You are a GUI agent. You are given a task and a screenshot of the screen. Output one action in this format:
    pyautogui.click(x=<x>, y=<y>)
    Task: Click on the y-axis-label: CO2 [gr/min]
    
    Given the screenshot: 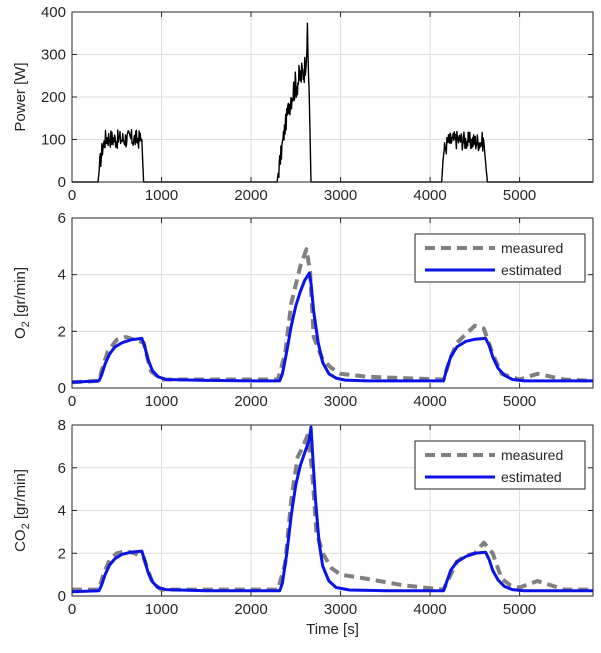 What is the action you would take?
    pyautogui.click(x=22, y=510)
    